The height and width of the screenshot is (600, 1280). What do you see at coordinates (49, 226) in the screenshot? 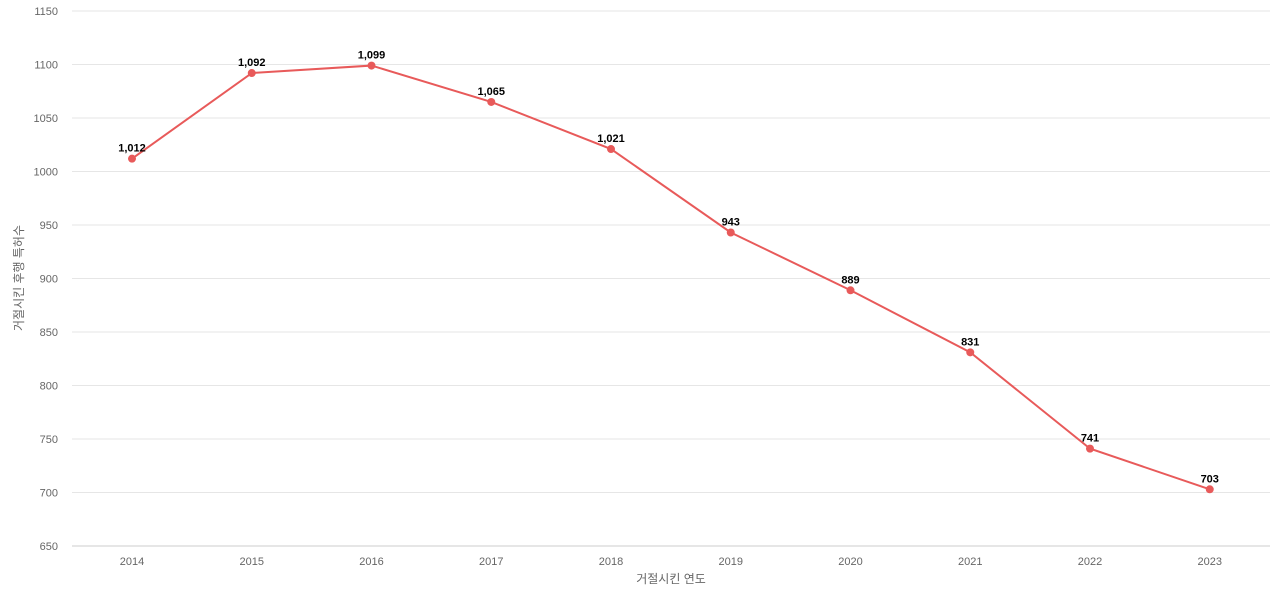
I see `y-tick-label: 950` at bounding box center [49, 226].